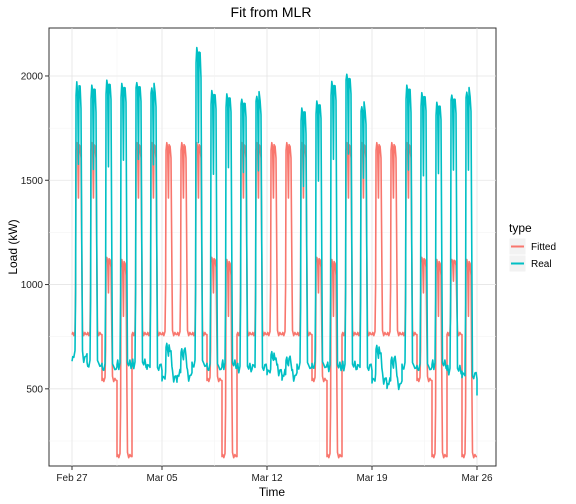 The image size is (576, 504). Describe the element at coordinates (13, 246) in the screenshot. I see `y-axis-title: Load (kW)` at that location.